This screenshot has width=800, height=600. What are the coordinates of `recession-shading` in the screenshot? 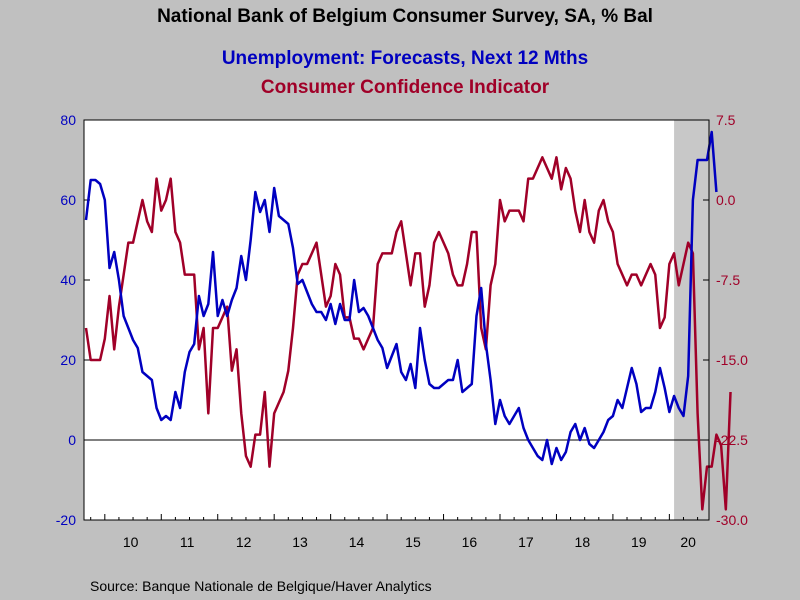 It's located at (691, 320).